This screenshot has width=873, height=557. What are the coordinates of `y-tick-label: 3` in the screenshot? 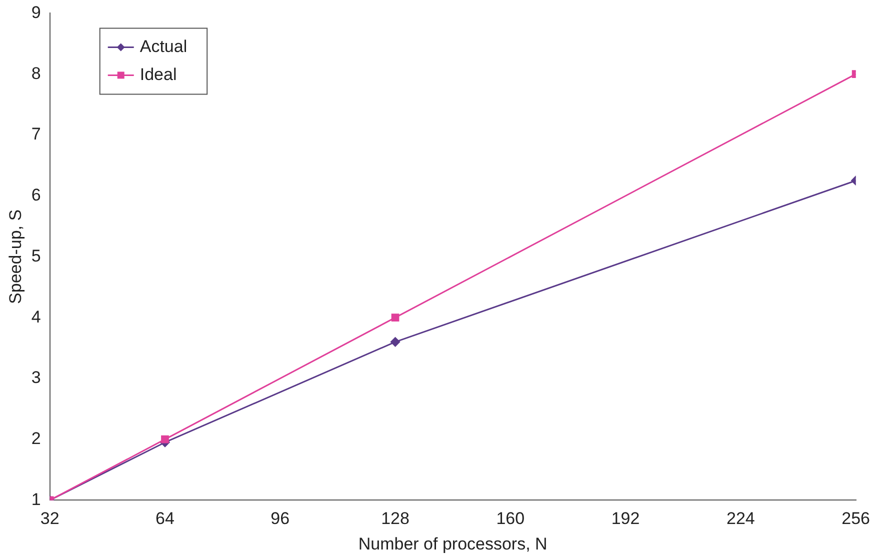 It's located at (36, 378).